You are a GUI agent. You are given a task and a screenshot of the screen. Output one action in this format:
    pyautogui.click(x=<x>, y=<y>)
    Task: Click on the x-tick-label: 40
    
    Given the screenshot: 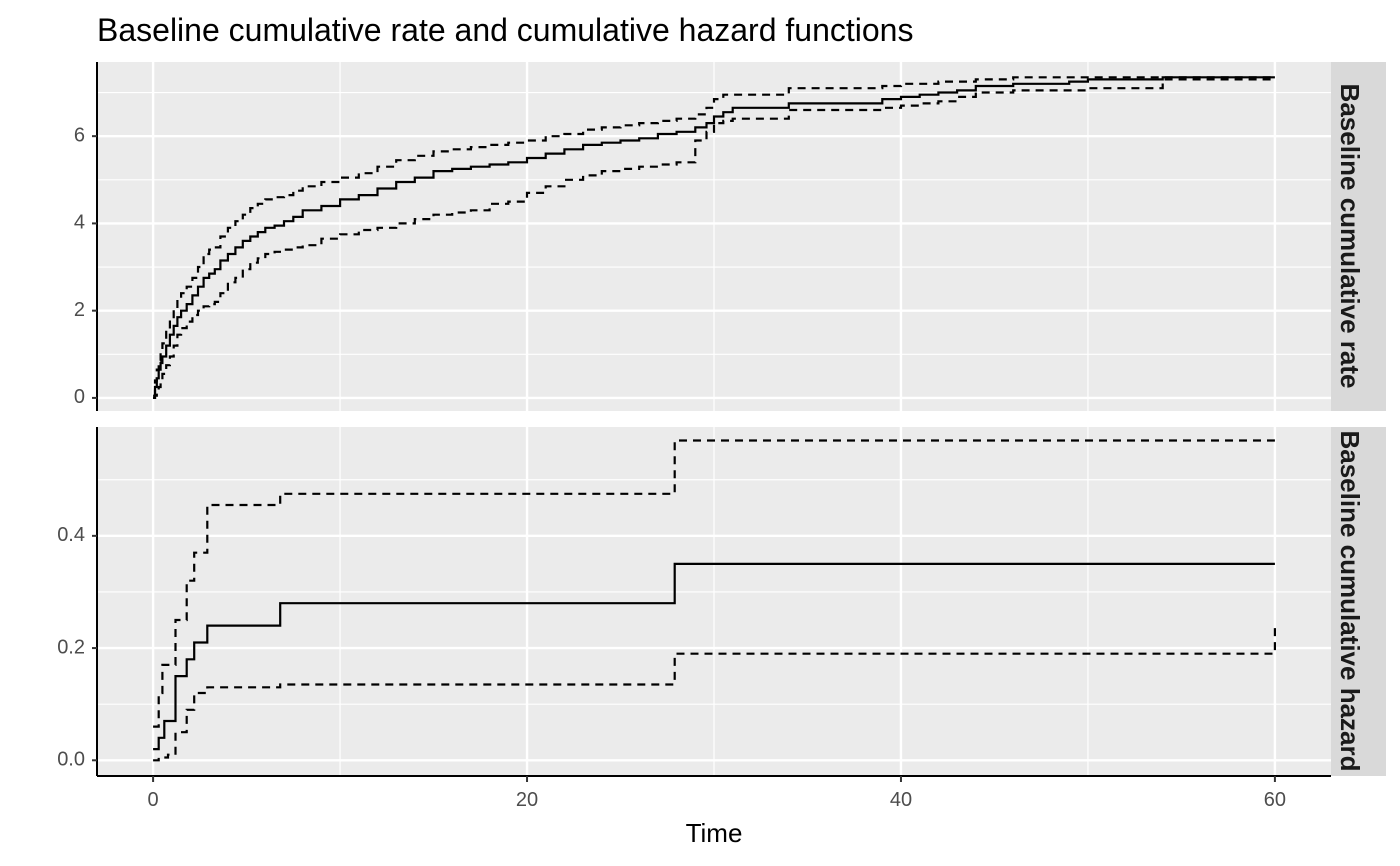 What is the action you would take?
    pyautogui.click(x=901, y=800)
    